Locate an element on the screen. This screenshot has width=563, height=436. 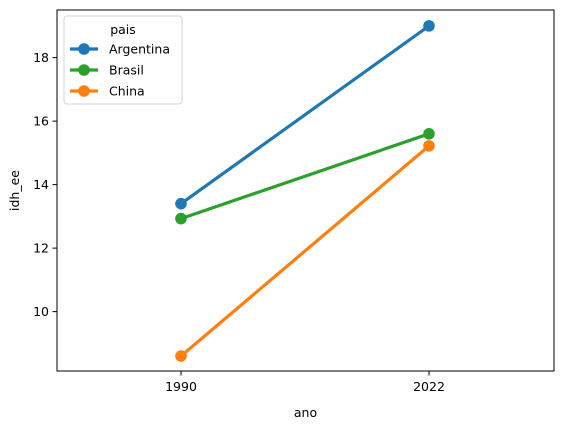
y-axis: 10 12 14 16 18 is located at coordinates (45, 184).